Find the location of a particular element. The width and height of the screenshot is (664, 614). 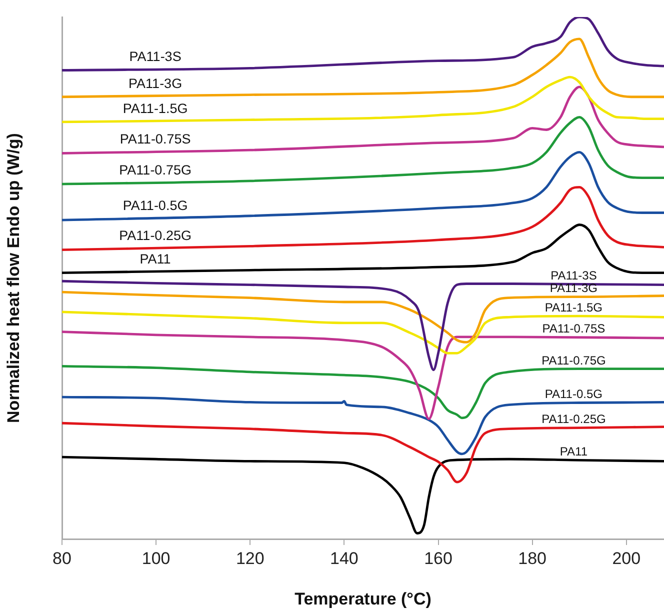

x-tick-label: 120 is located at coordinates (250, 558).